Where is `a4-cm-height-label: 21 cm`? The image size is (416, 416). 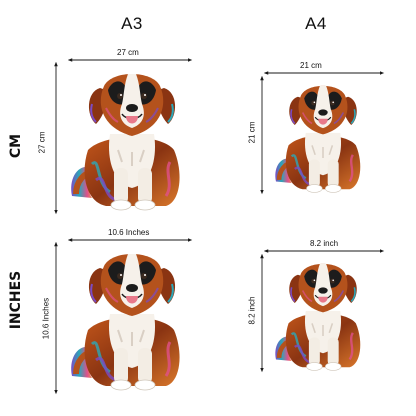
a4-cm-height-label: 21 cm is located at coordinates (252, 132).